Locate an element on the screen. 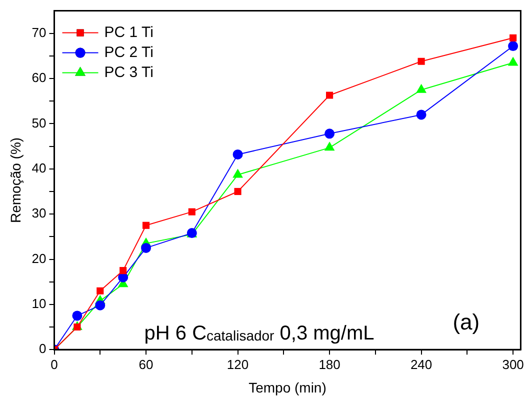 Image resolution: width=527 pixels, height=405 pixels. y-tick-label: 60 is located at coordinates (39, 78).